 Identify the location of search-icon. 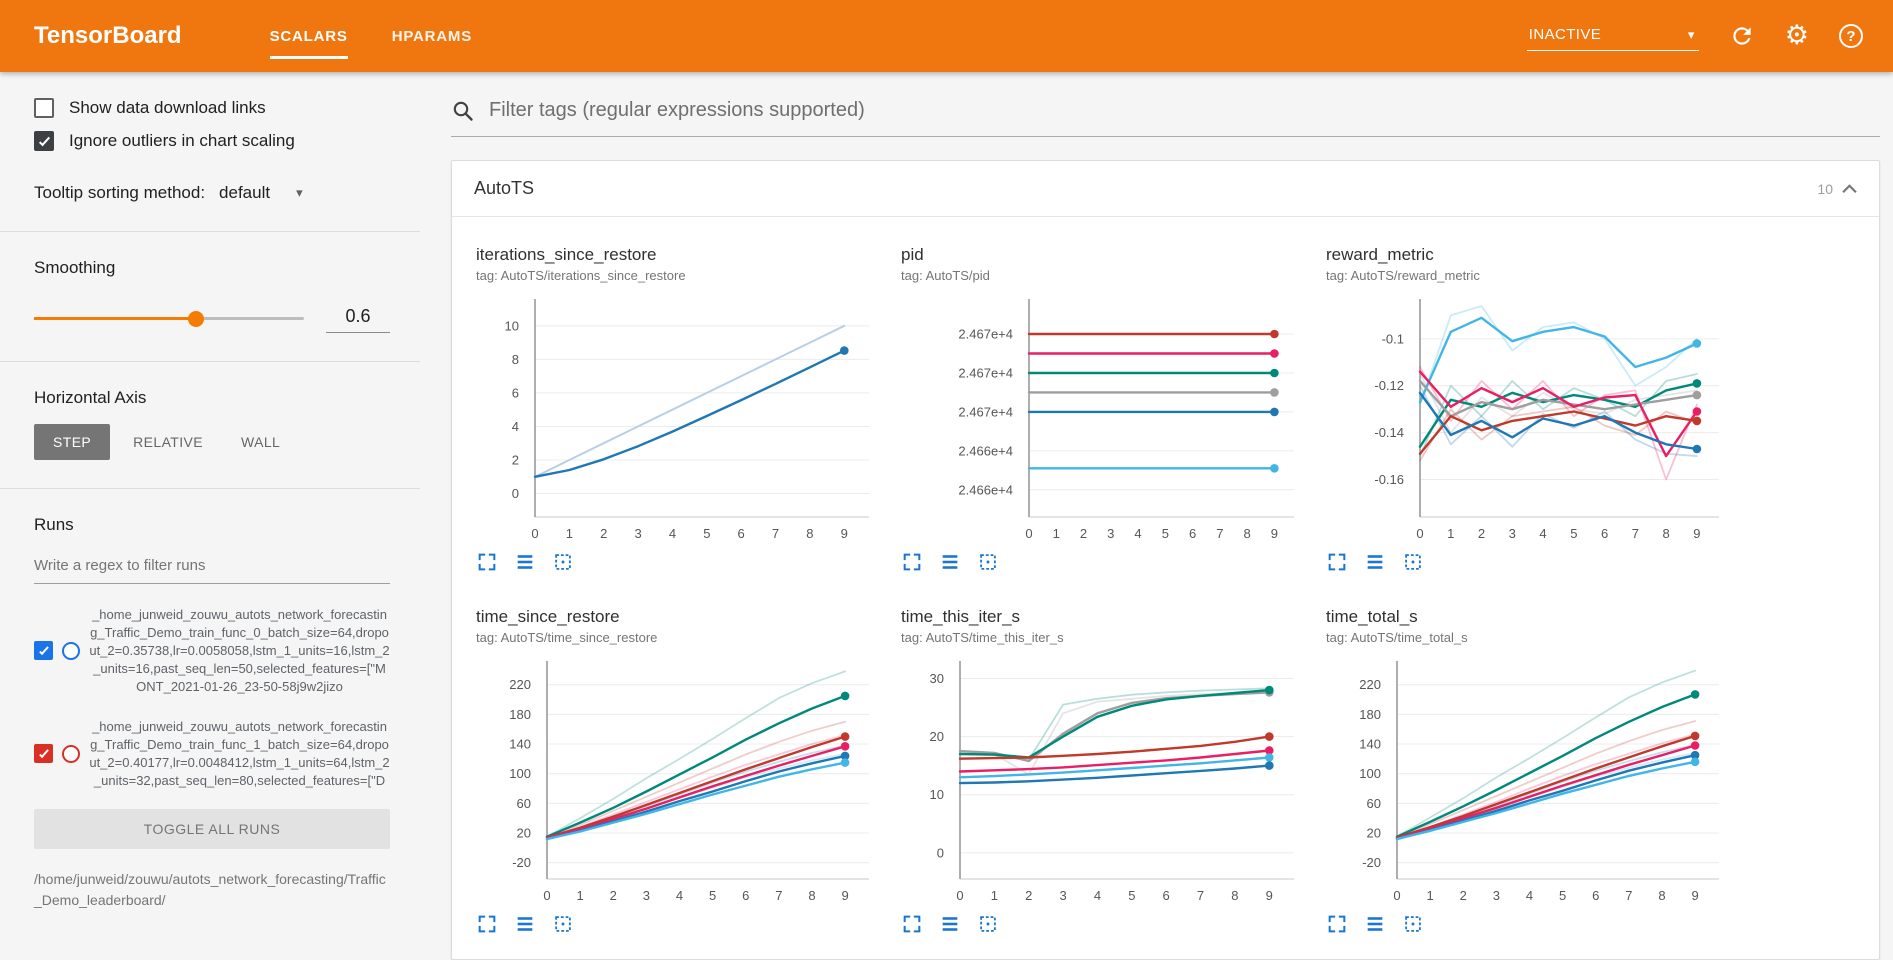
(463, 111).